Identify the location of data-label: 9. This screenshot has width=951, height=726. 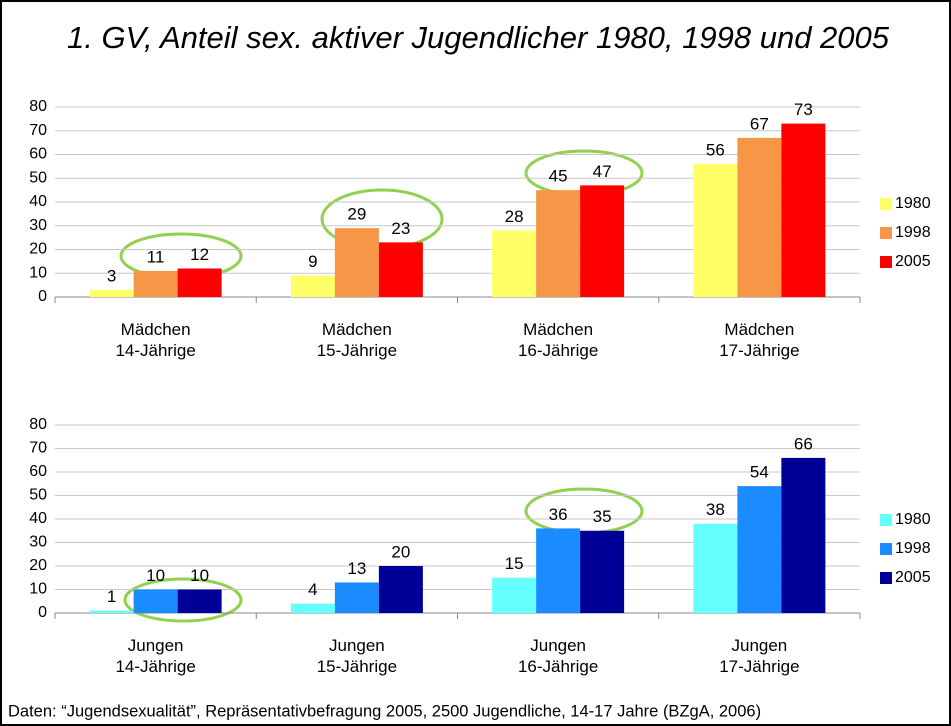
(312, 261).